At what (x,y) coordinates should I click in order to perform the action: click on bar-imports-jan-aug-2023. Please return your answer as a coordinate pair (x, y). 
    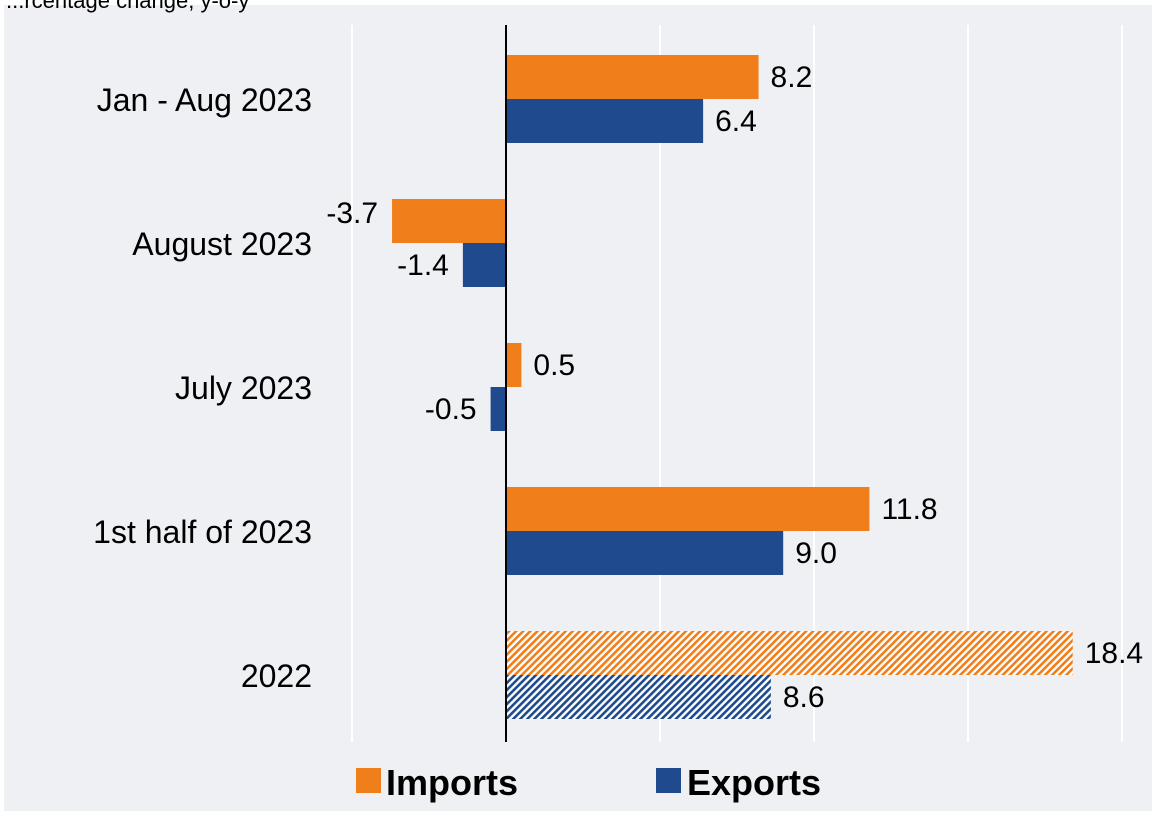
    Looking at the image, I should click on (632, 77).